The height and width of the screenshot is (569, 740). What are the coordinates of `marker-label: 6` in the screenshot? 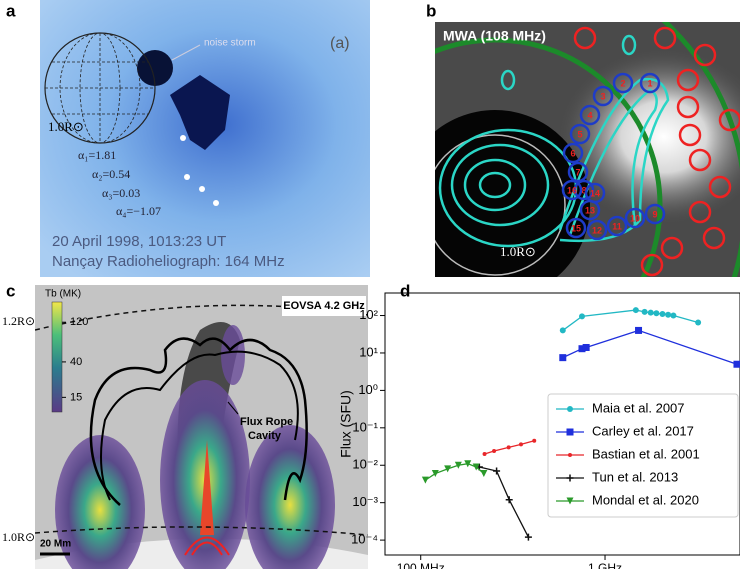 It's located at (572, 153).